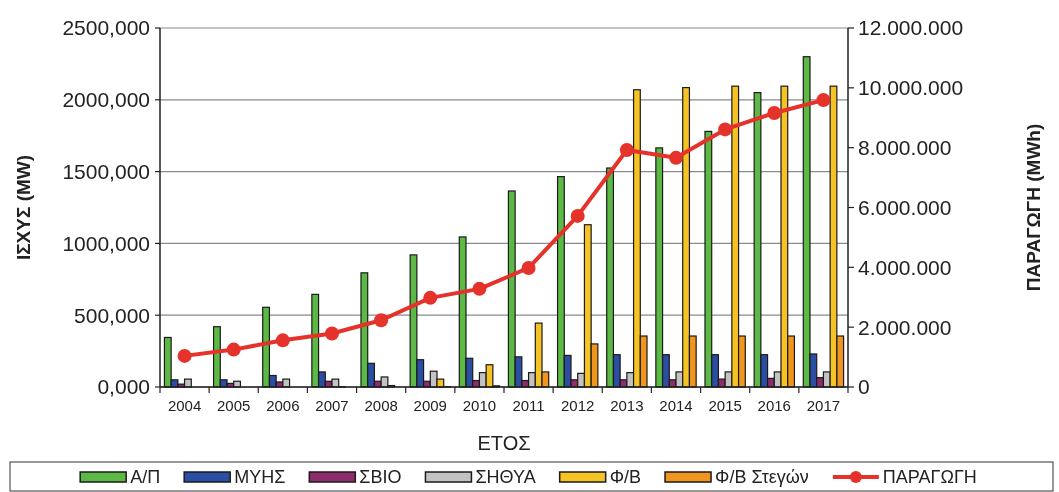 Image resolution: width=1059 pixels, height=492 pixels. I want to click on x-tick-label: 2015, so click(725, 405).